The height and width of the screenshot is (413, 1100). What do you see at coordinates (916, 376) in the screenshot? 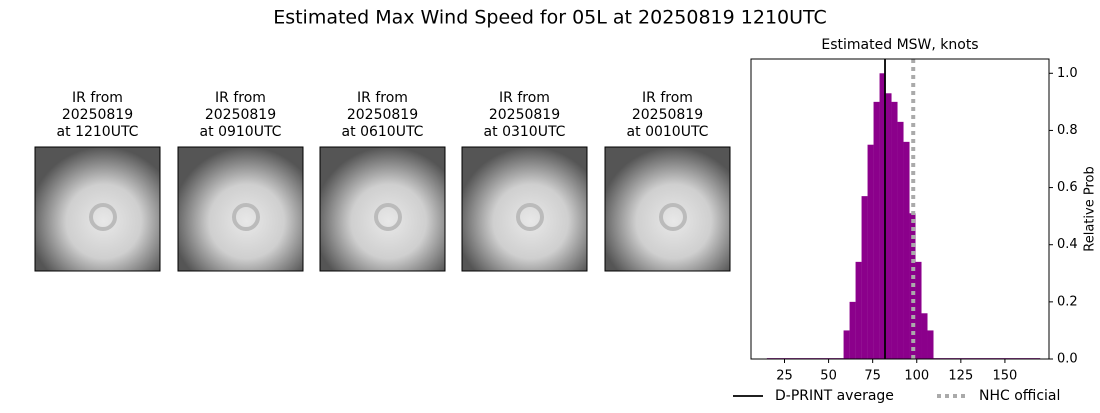
I see `x-tick-label: 100` at bounding box center [916, 376].